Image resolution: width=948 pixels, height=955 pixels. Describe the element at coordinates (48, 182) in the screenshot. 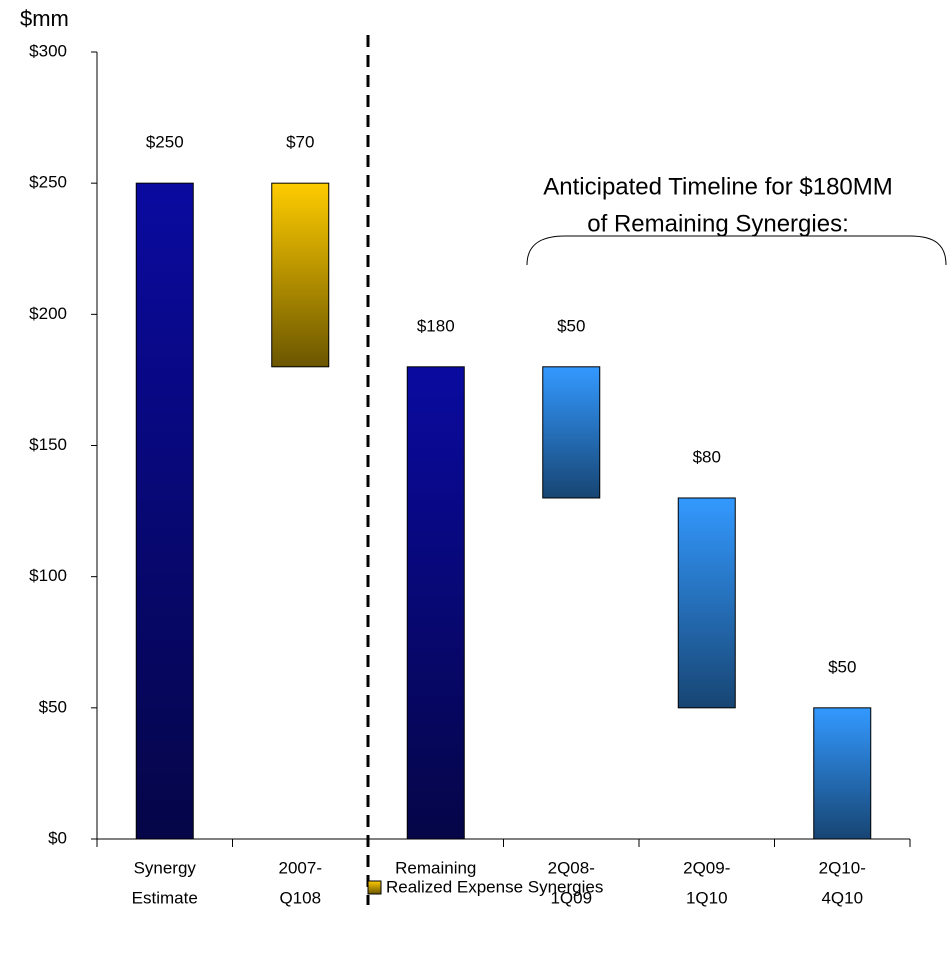

I see `y-tick-label: $250` at that location.